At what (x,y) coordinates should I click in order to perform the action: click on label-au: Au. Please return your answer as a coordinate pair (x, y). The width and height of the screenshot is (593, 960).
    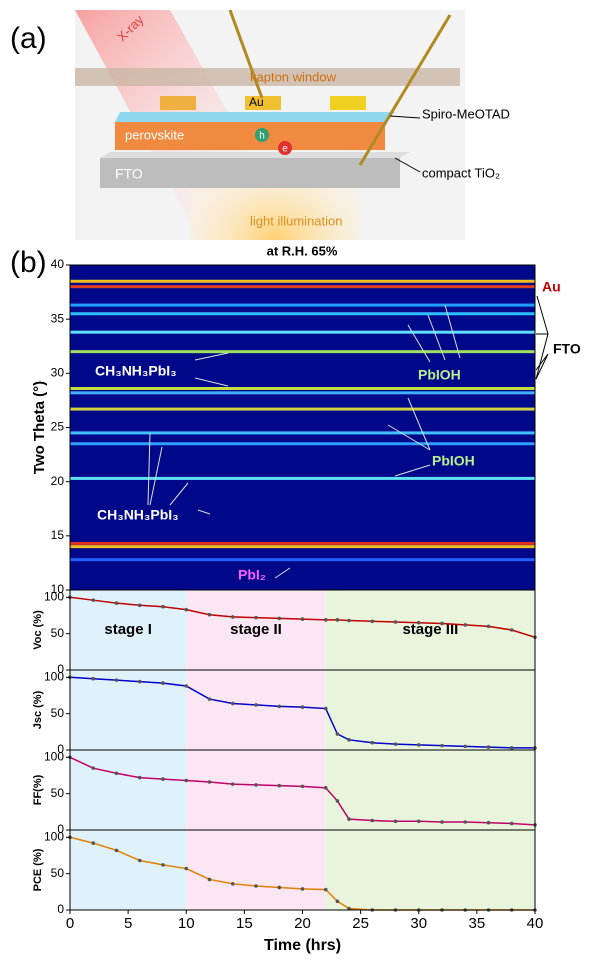
    Looking at the image, I should click on (256, 102).